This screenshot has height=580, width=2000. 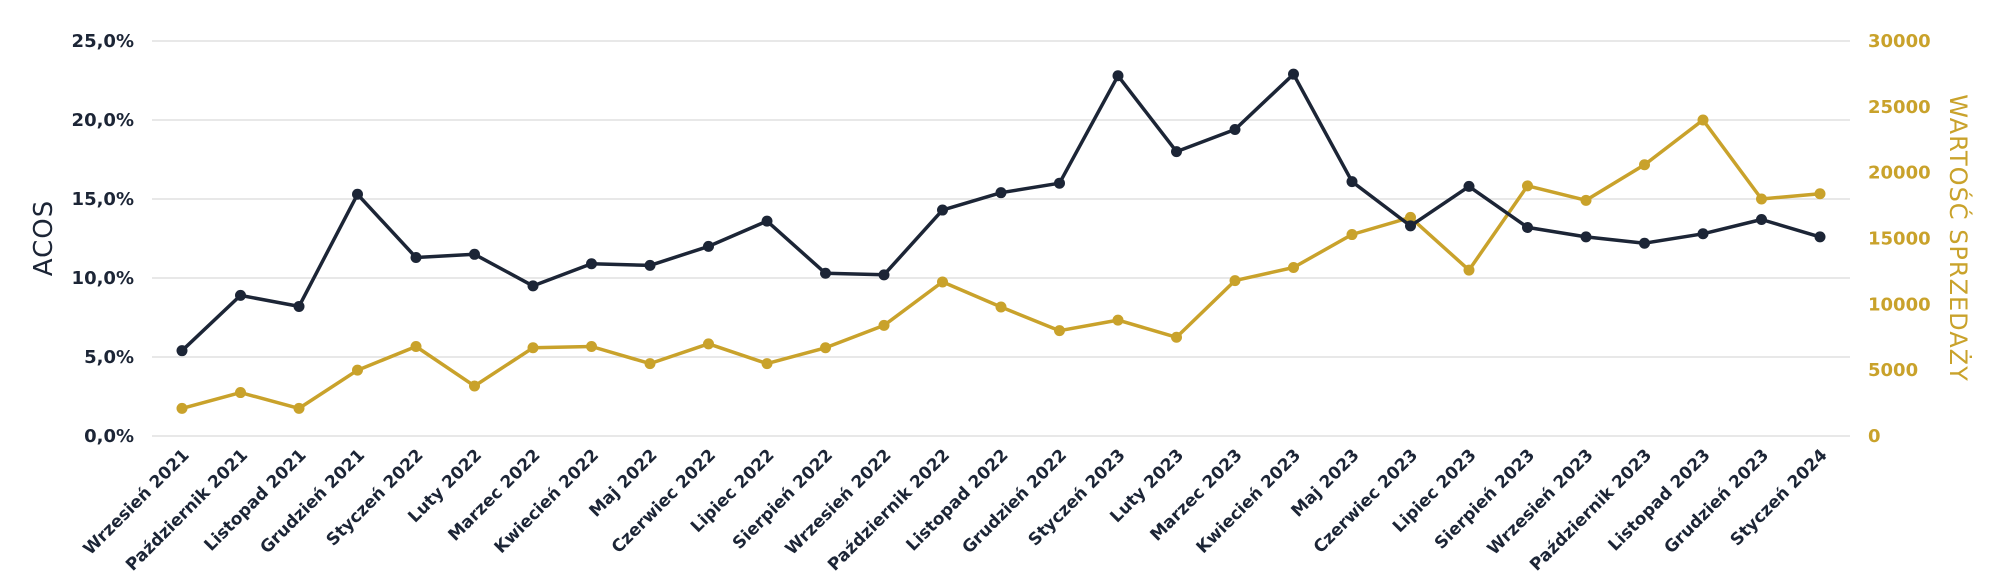 What do you see at coordinates (957, 500) in the screenshot?
I see `x-tick-label: Listopad 2022` at bounding box center [957, 500].